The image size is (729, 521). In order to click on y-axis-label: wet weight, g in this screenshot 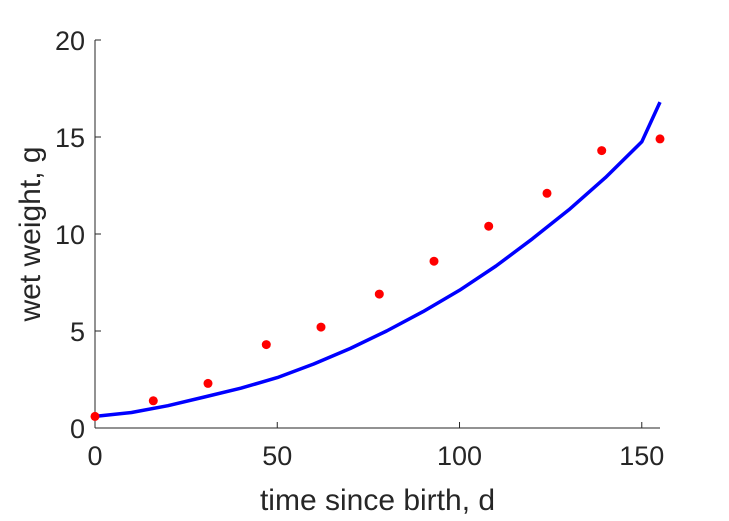, I will do `click(30, 234)`.